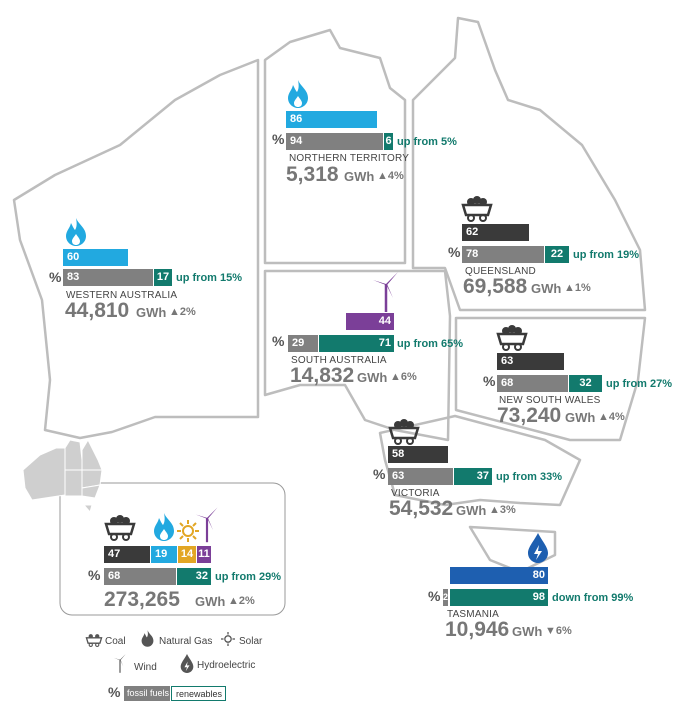 Image resolution: width=680 pixels, height=728 pixels. What do you see at coordinates (421, 508) in the screenshot?
I see `vic-total: 54,532` at bounding box center [421, 508].